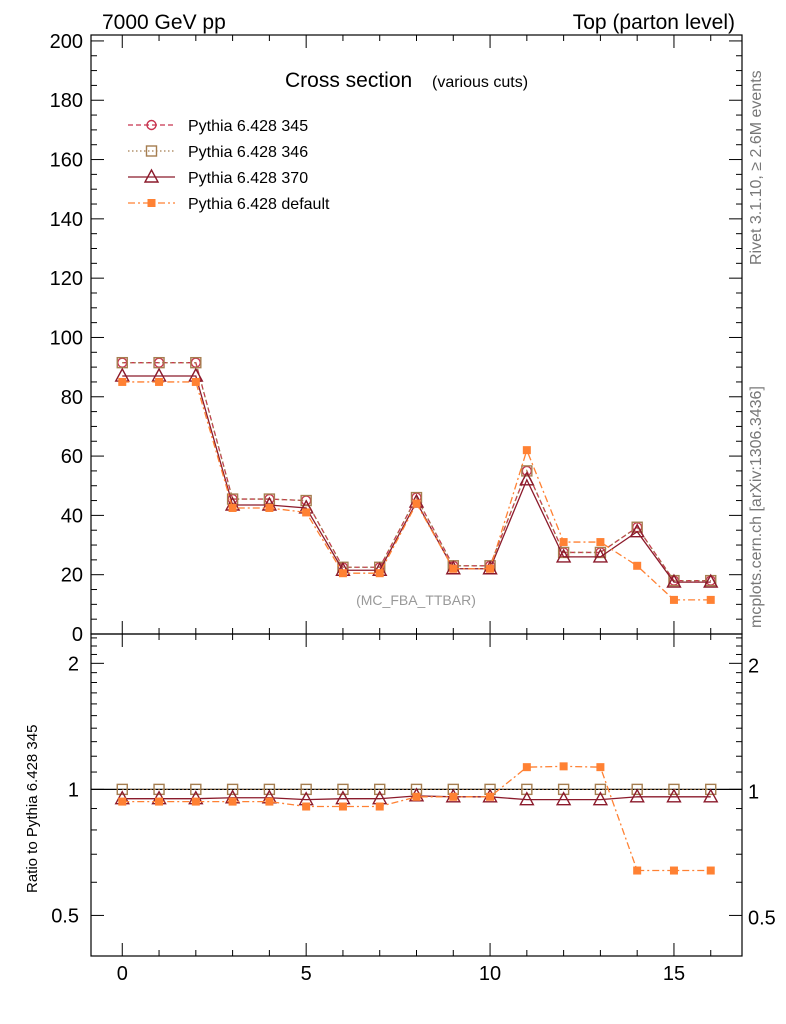 The height and width of the screenshot is (1024, 786). What do you see at coordinates (674, 974) in the screenshot?
I see `x-tick-label: 15` at bounding box center [674, 974].